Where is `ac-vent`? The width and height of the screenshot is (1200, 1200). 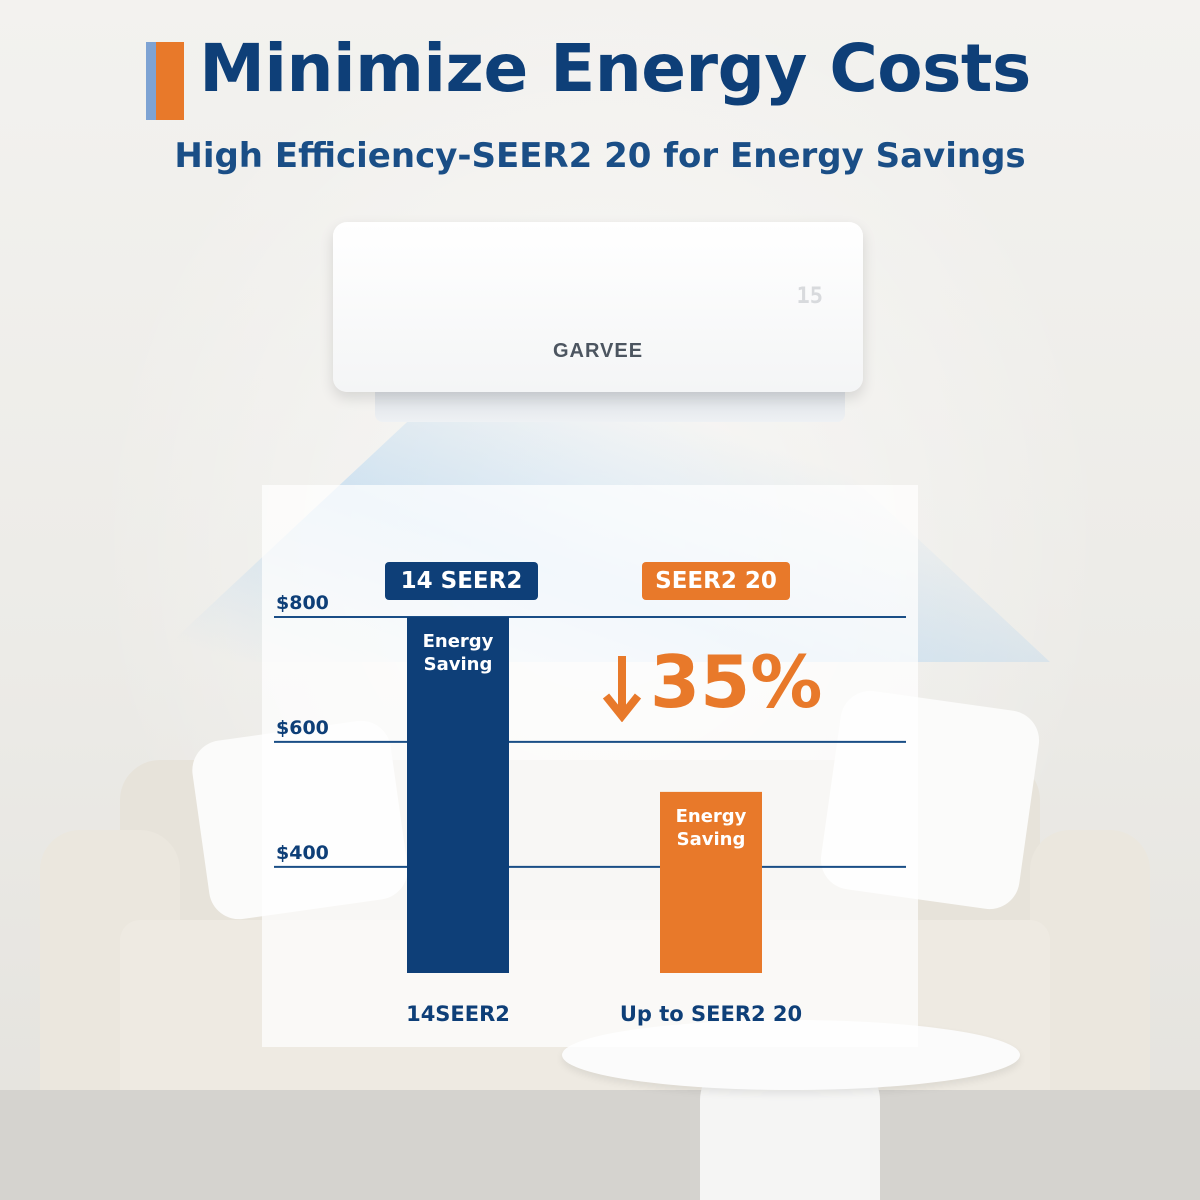 ac-vent is located at coordinates (610, 404).